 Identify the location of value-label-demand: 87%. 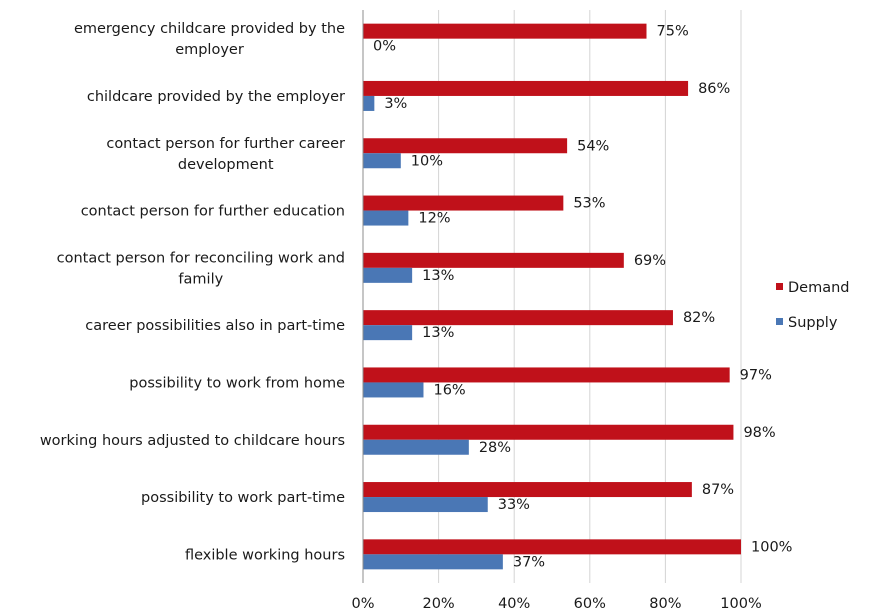
(718, 490).